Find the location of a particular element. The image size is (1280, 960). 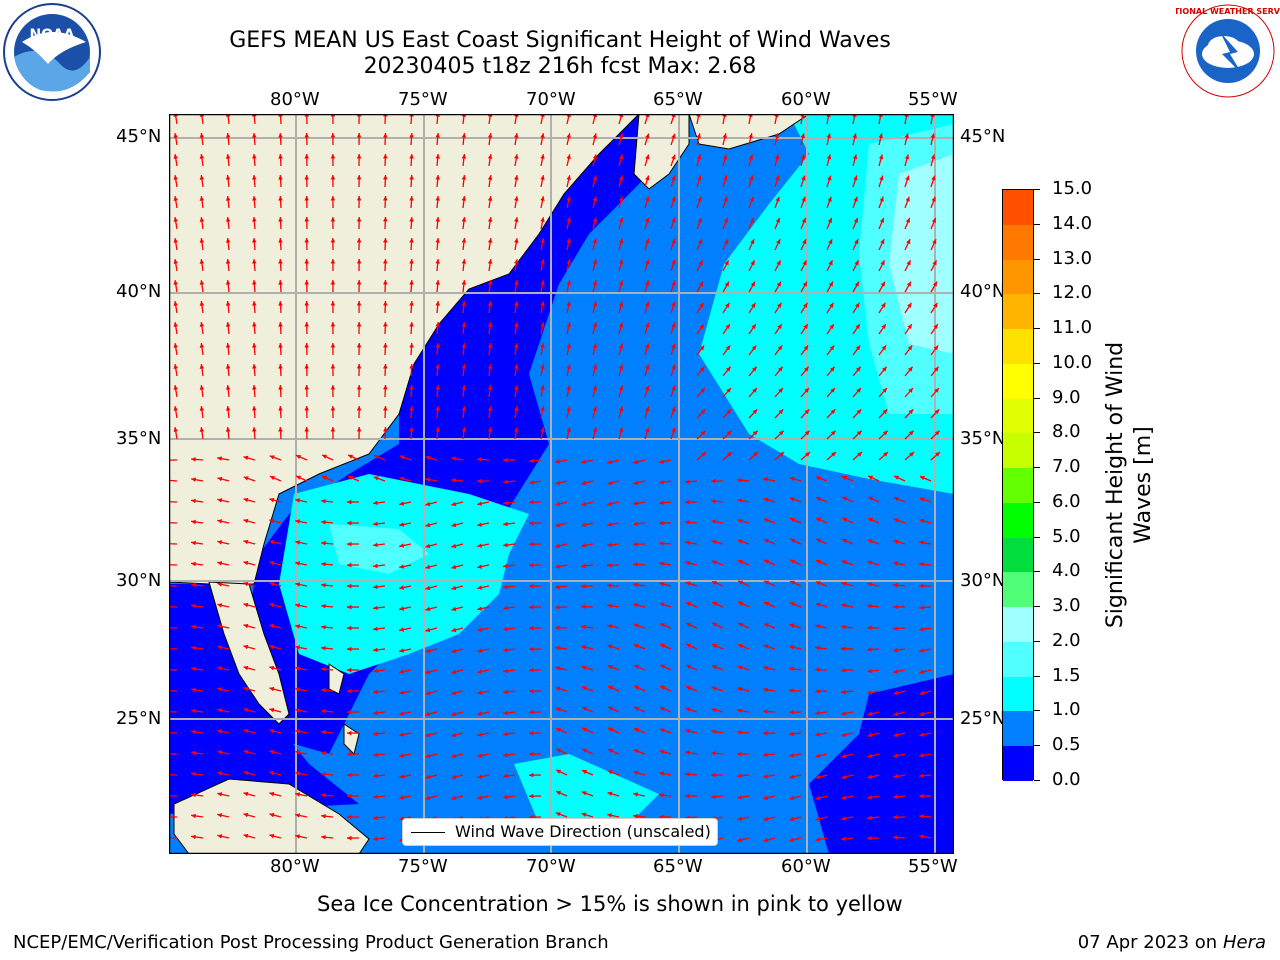

lat-label-right-40n: 40°N is located at coordinates (983, 291).